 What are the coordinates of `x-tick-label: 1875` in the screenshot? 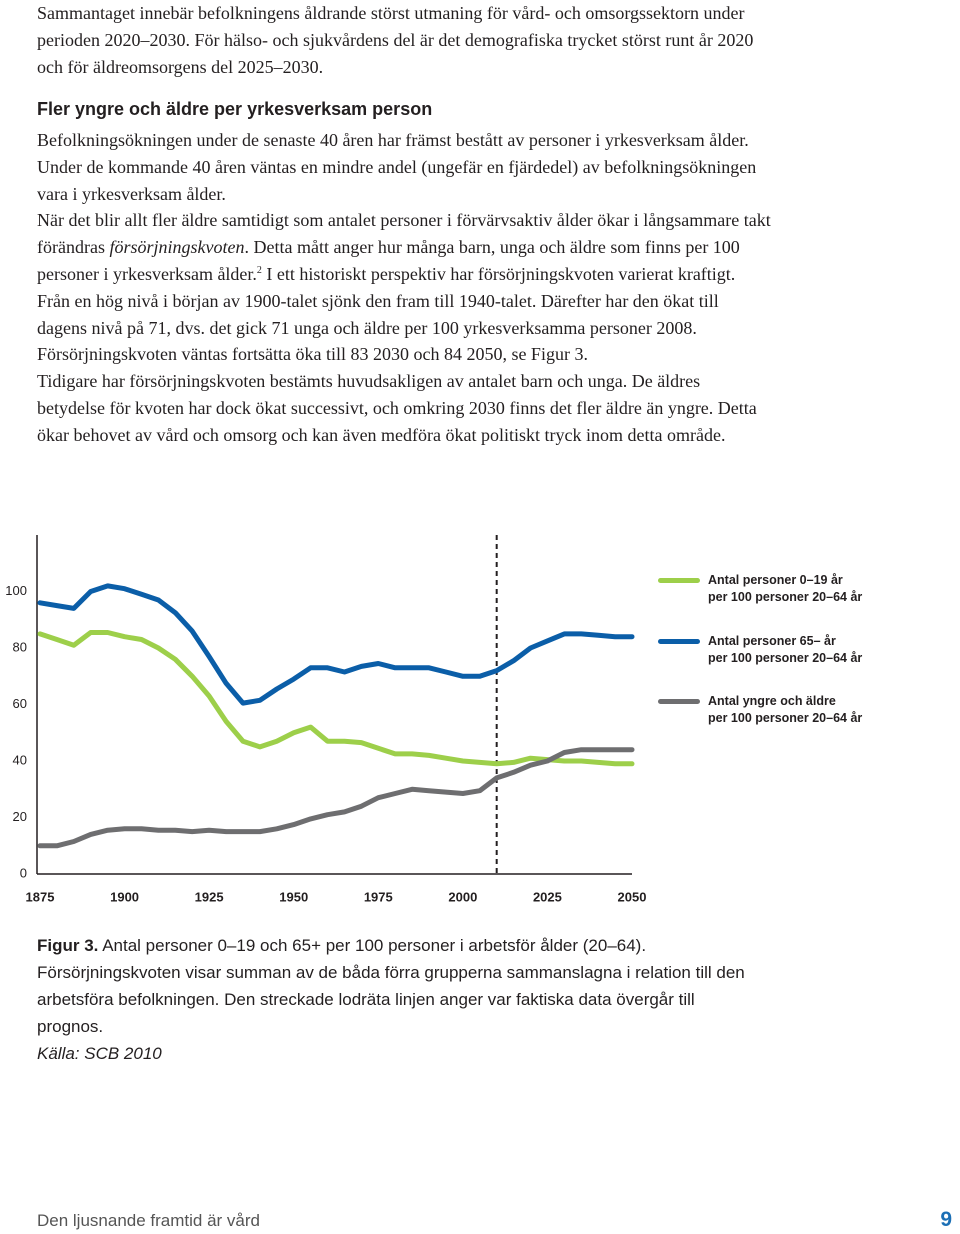 It's located at (40, 896).